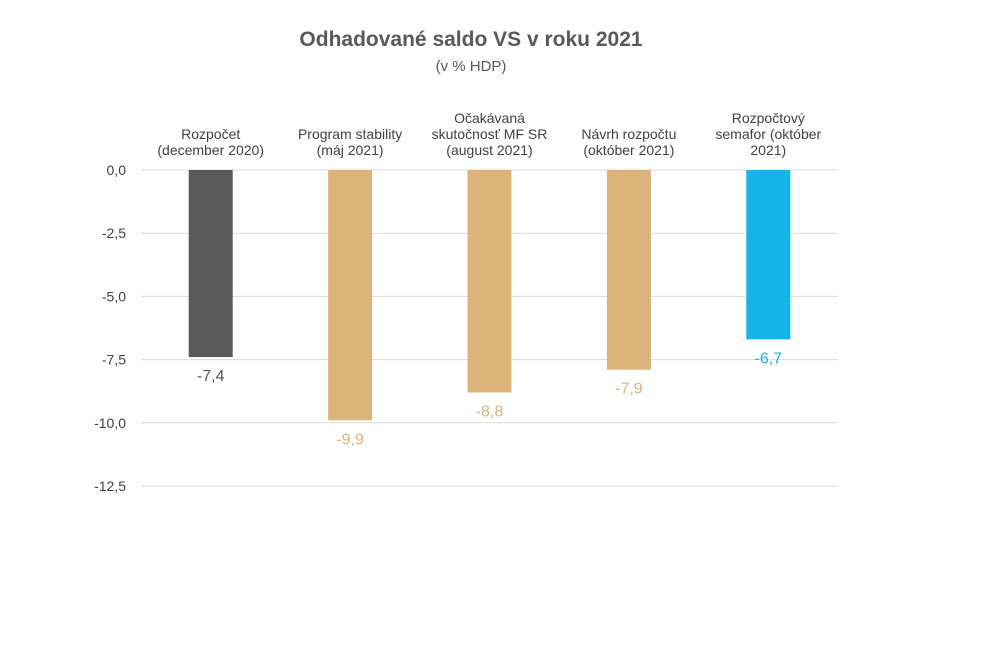 Image resolution: width=991 pixels, height=657 pixels. Describe the element at coordinates (768, 150) in the screenshot. I see `category-label: 2021)` at that location.